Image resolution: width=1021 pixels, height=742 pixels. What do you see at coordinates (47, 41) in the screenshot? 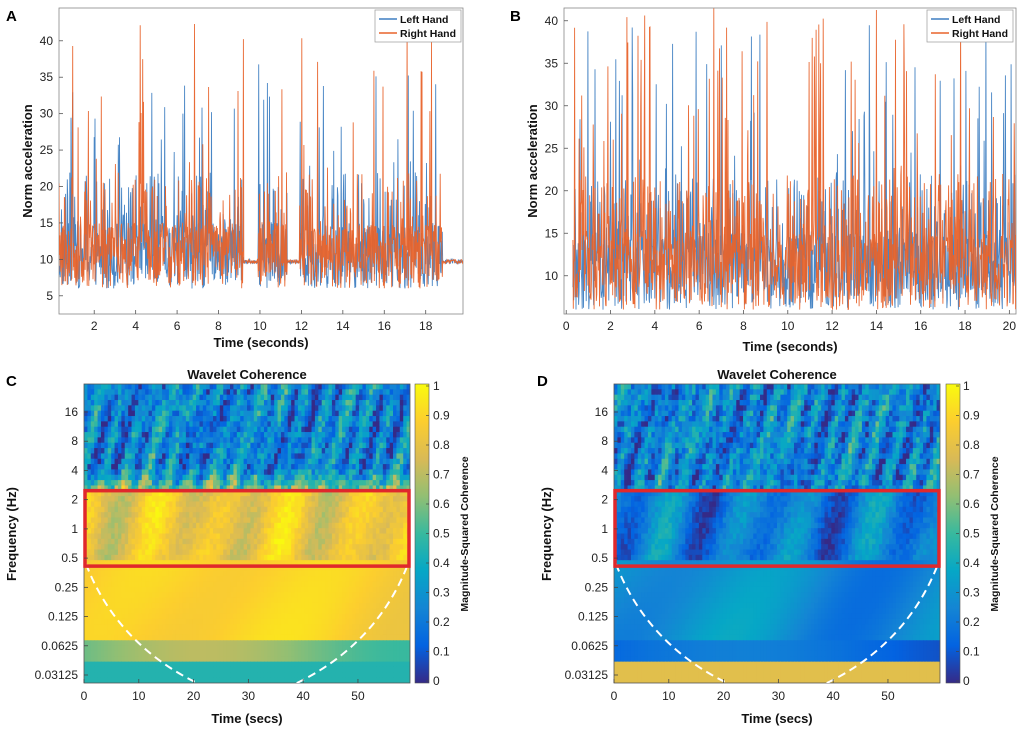
I see `y-tick-label: 40` at bounding box center [47, 41].